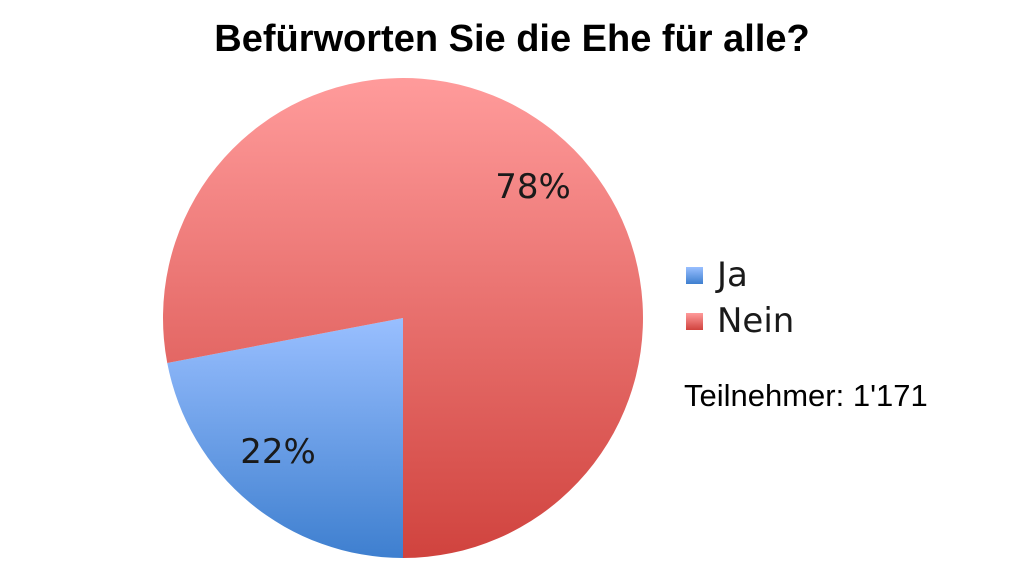 Image resolution: width=1024 pixels, height=576 pixels. Describe the element at coordinates (806, 395) in the screenshot. I see `participants-annotation: Teilnehmer: 1'171` at that location.